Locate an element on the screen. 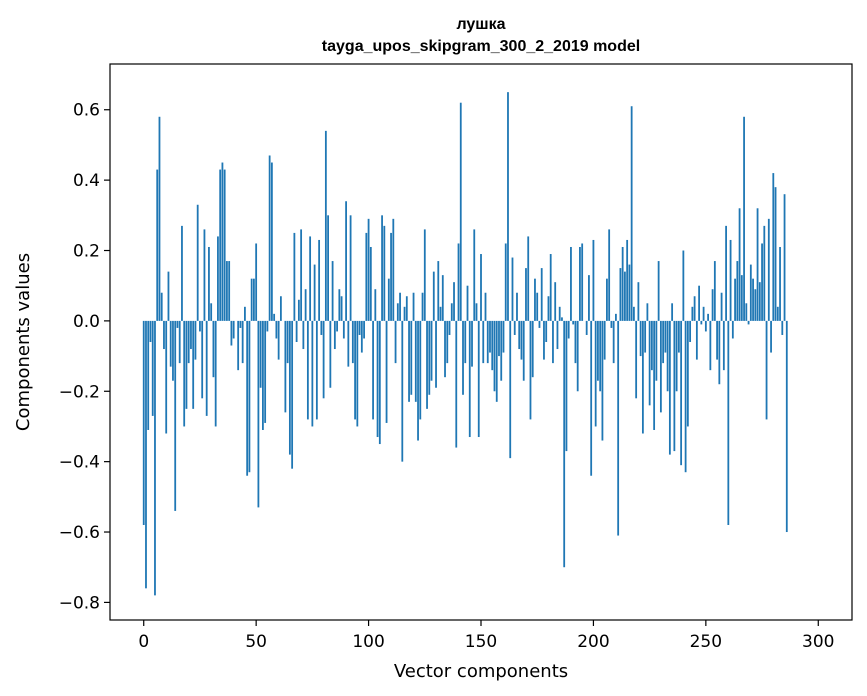 This screenshot has height=696, width=867. x-tick-label: 250 is located at coordinates (706, 642).